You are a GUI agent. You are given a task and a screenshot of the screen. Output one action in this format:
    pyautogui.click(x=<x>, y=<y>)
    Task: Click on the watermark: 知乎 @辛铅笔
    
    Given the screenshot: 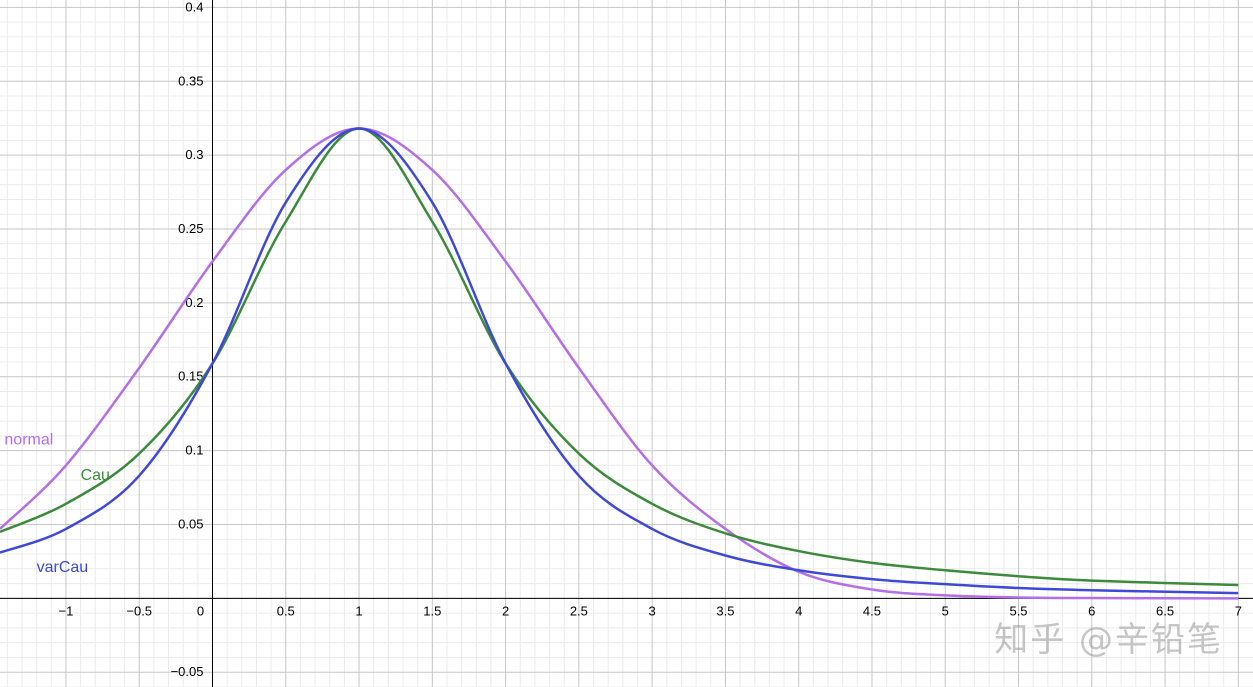 What is the action you would take?
    pyautogui.click(x=1108, y=640)
    